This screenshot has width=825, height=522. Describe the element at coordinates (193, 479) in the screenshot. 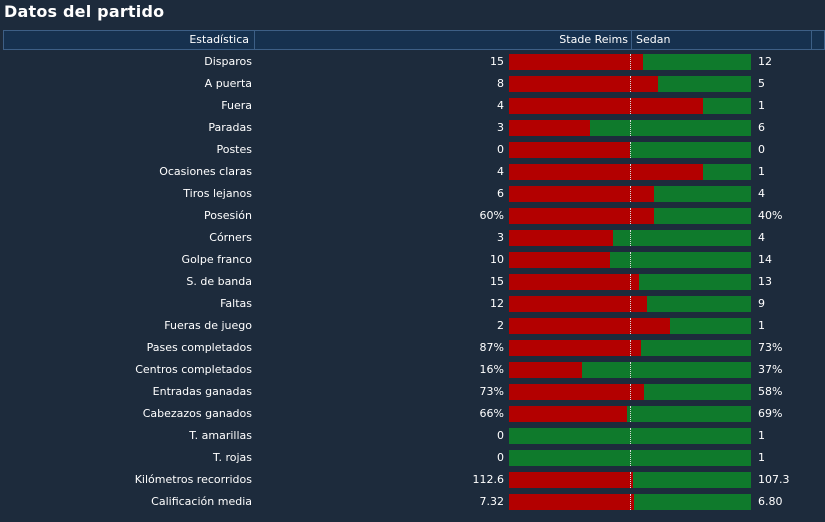

I see `stat-label: Kilómetros recorridos` at that location.